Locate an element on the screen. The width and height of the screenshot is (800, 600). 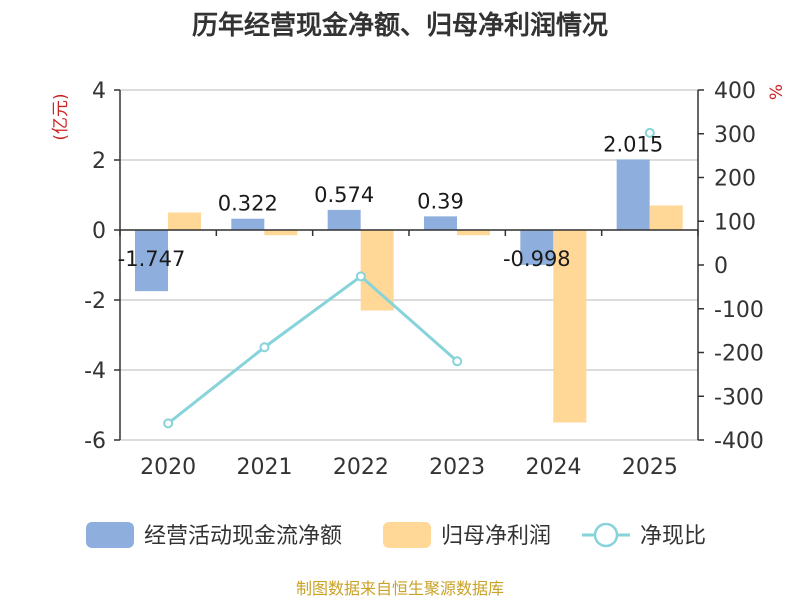
right-tick-label: 200 is located at coordinates (735, 179).